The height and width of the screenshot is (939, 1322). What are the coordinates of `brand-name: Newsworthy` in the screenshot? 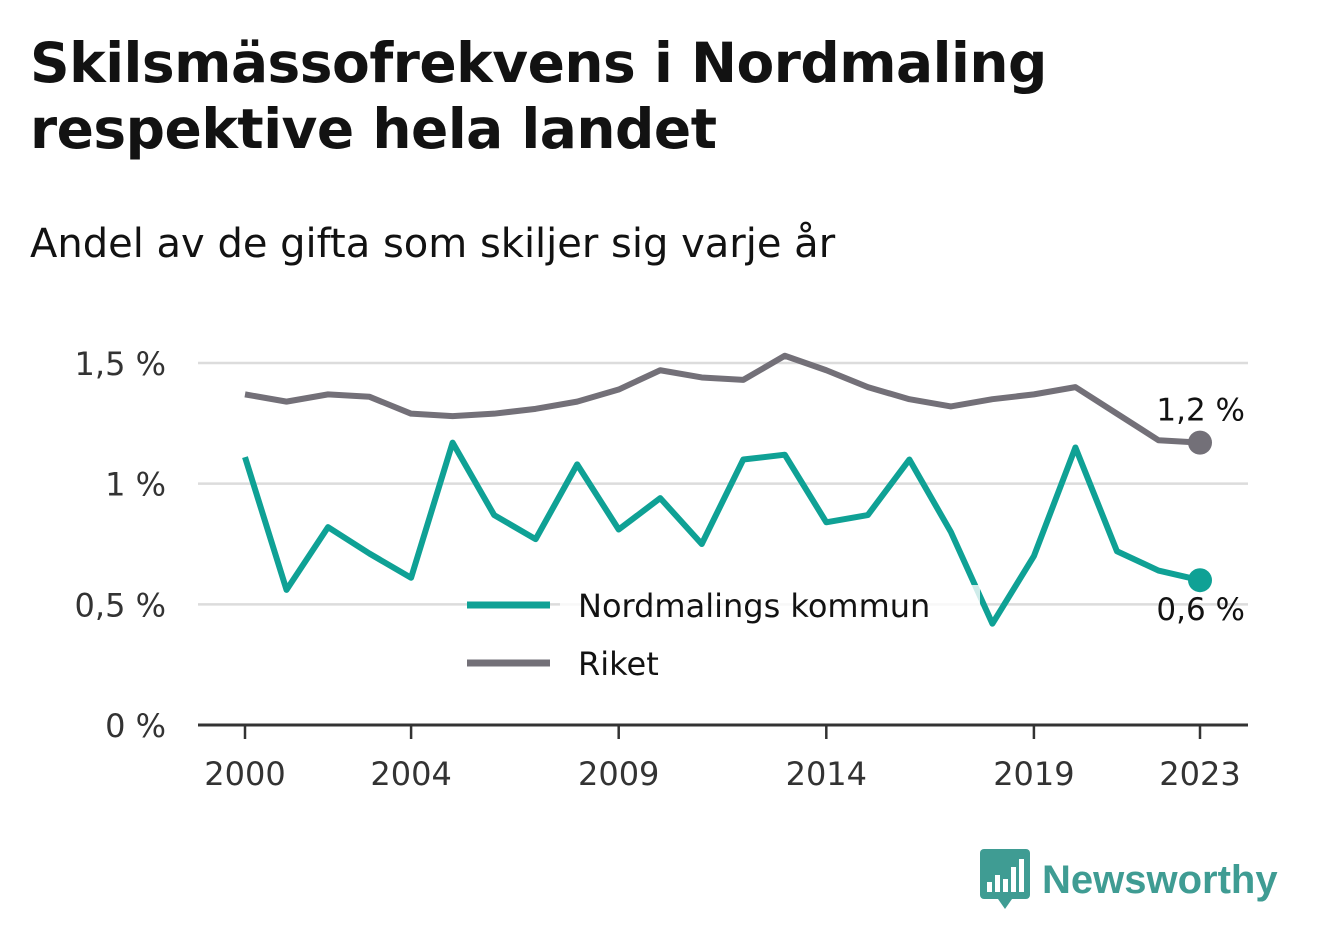 It's located at (1160, 879).